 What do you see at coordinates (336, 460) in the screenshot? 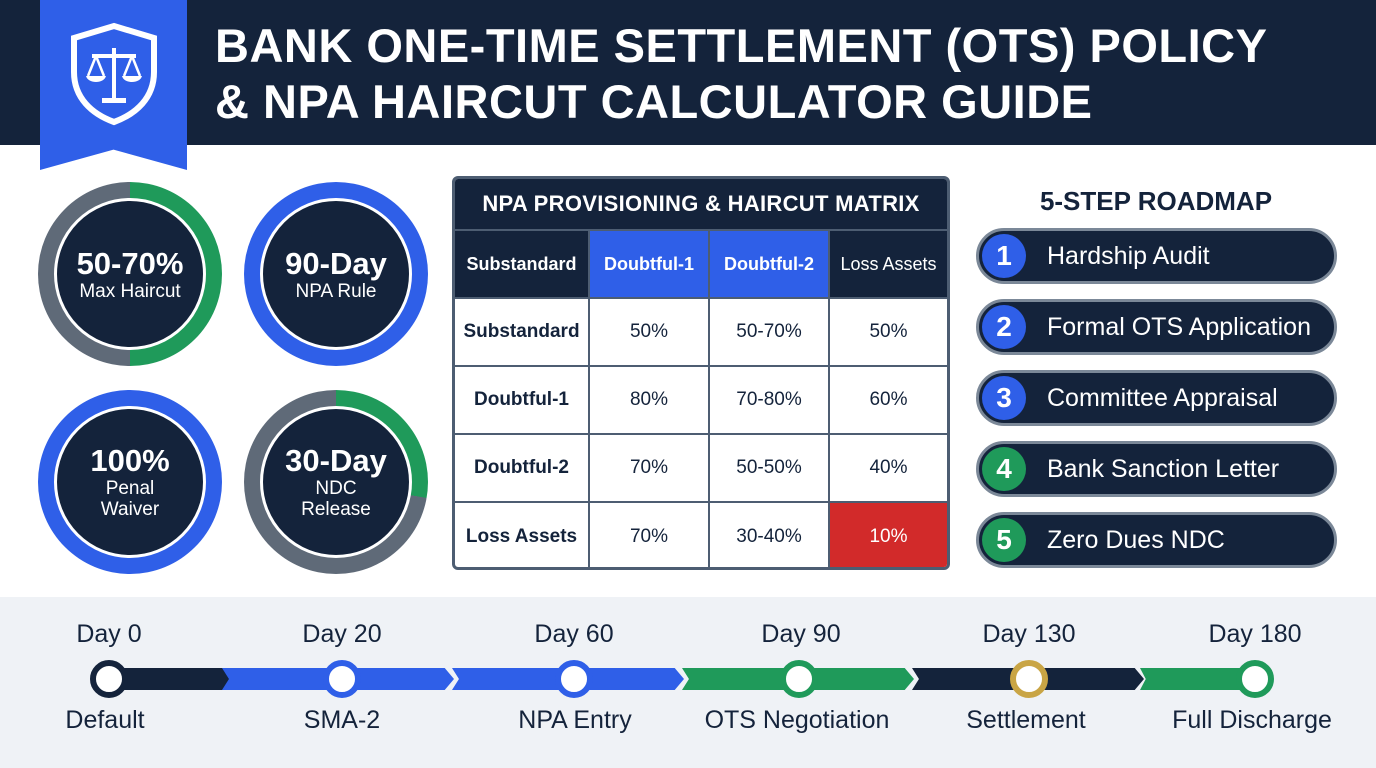
I see `stat-value: 30-Day` at bounding box center [336, 460].